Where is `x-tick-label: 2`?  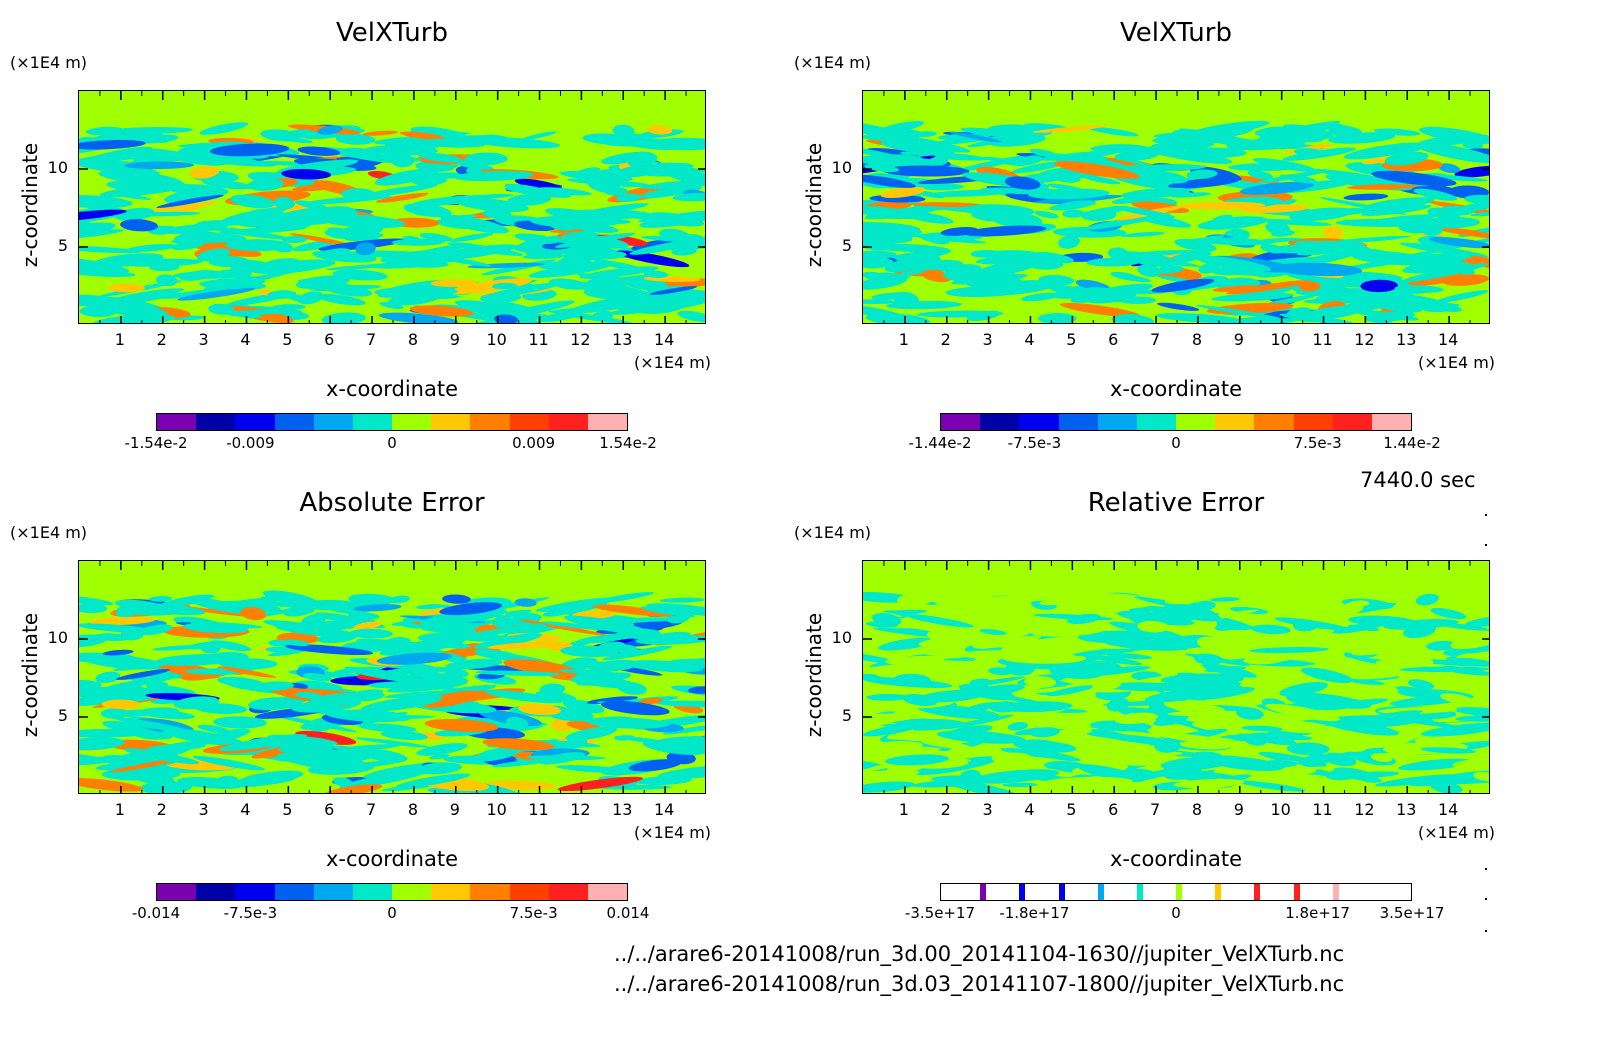
x-tick-label: 2 is located at coordinates (161, 339).